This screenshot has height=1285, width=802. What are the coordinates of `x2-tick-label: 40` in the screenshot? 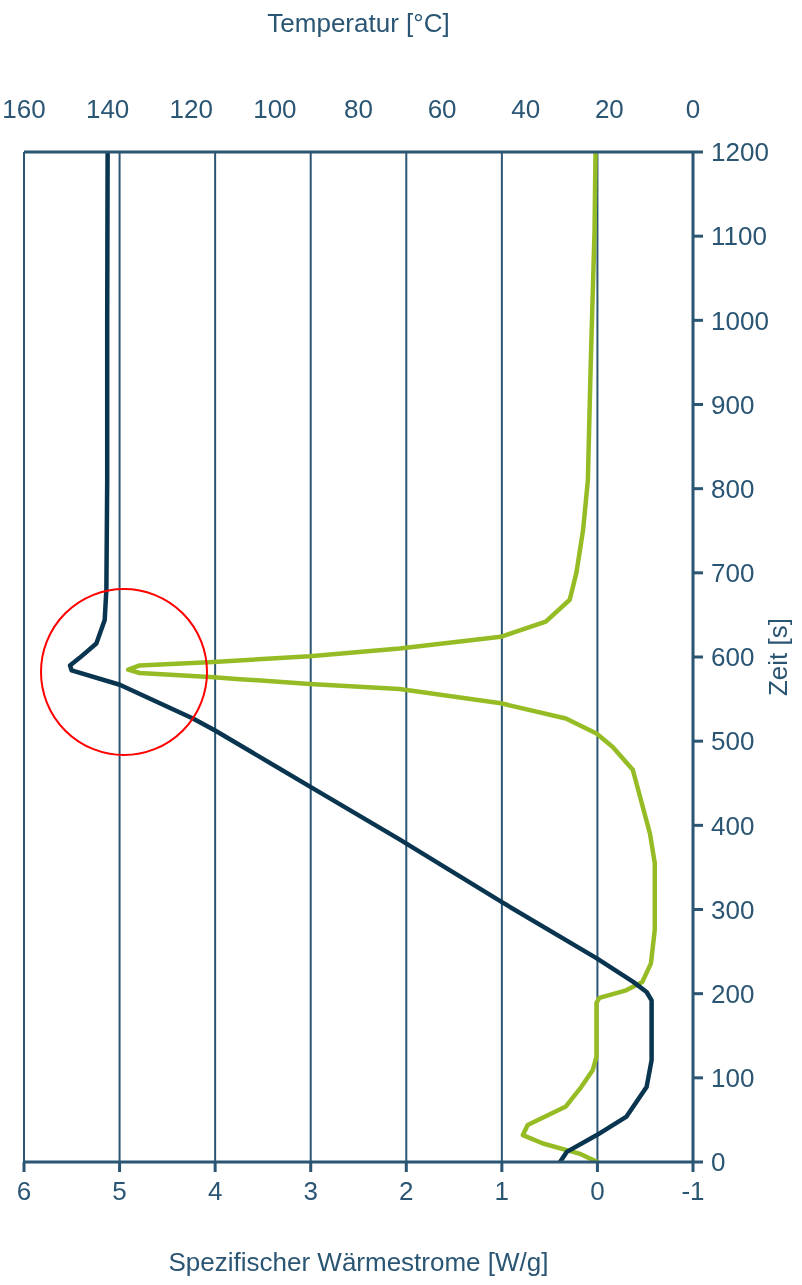 It's located at (526, 109).